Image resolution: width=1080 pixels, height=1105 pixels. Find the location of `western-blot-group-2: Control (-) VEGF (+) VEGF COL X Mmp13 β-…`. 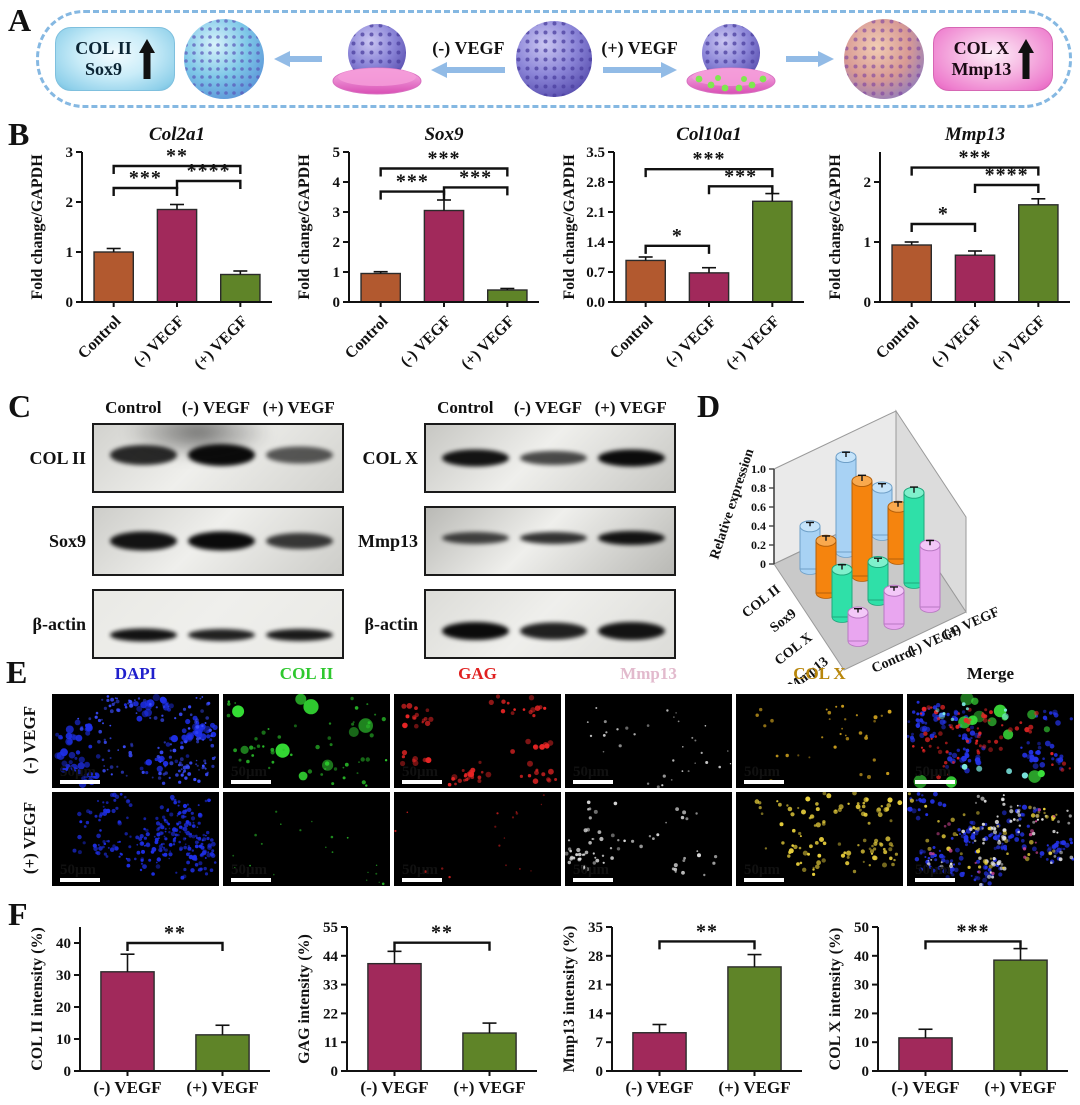

western-blot-group-2: Control (-) VEGF (+) VEGF COL X Mmp13 β-… is located at coordinates (517, 535).